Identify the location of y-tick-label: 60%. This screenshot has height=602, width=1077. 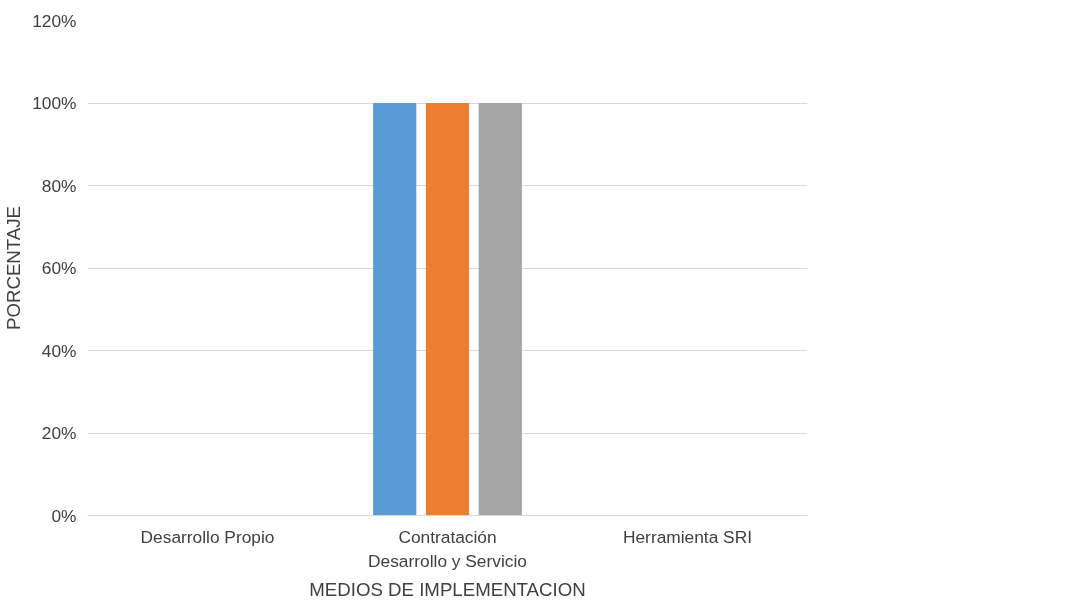
(59, 268).